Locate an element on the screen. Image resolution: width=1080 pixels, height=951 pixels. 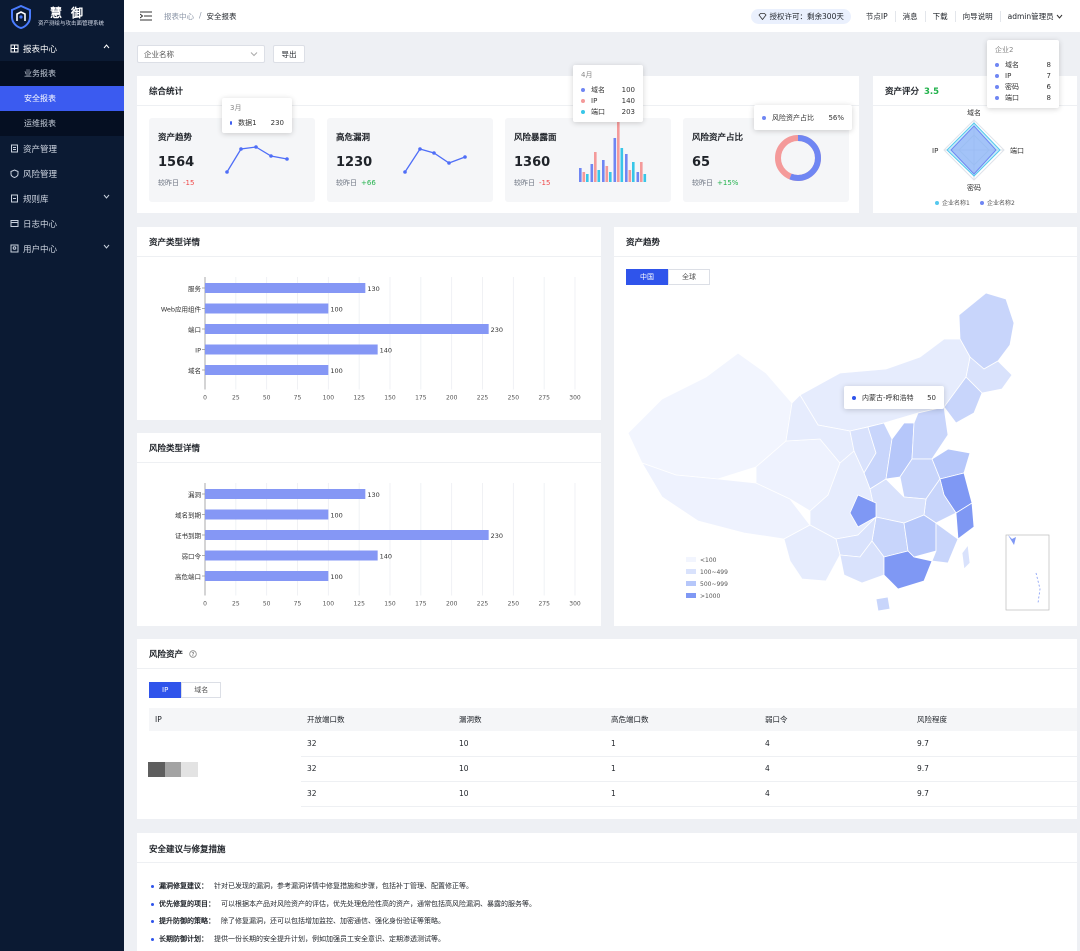
cell-vulns: 10 is located at coordinates (529, 769).